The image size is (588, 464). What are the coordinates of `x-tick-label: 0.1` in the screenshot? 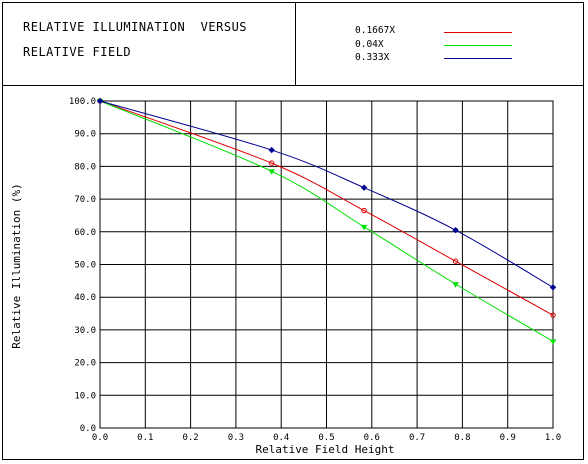 It's located at (145, 438).